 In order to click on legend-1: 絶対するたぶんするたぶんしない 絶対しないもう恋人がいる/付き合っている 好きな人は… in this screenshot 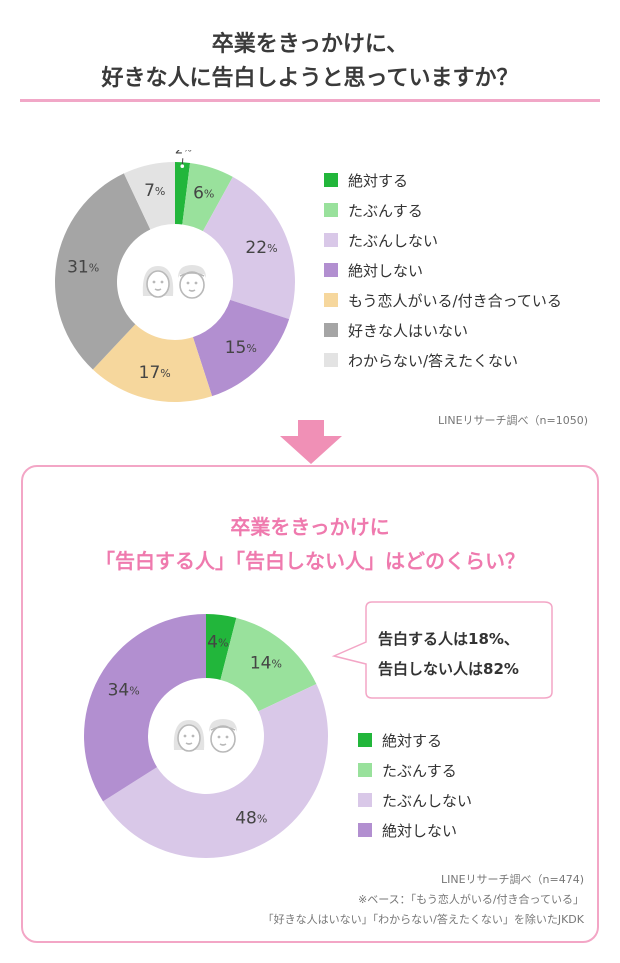, I will do `click(443, 270)`.